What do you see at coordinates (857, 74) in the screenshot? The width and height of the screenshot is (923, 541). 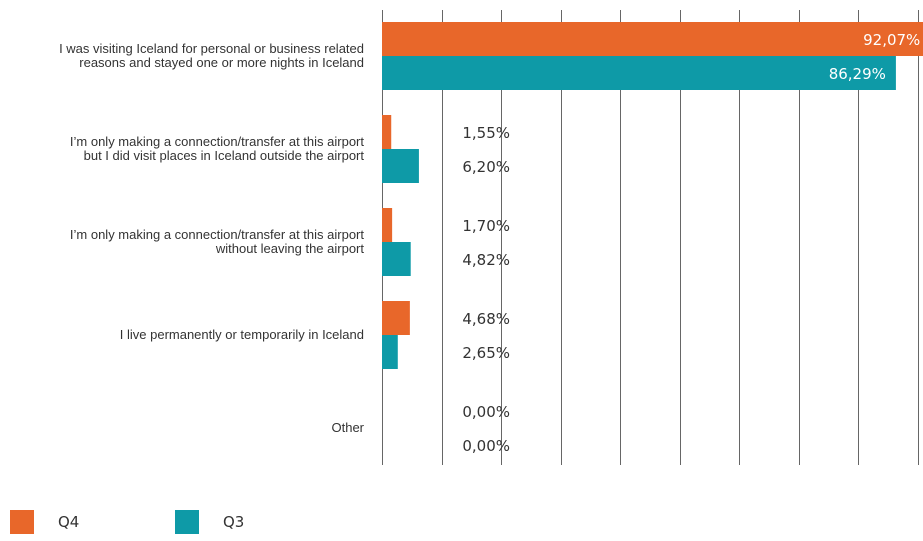 I see `data-label-q3: 86,29%` at bounding box center [857, 74].